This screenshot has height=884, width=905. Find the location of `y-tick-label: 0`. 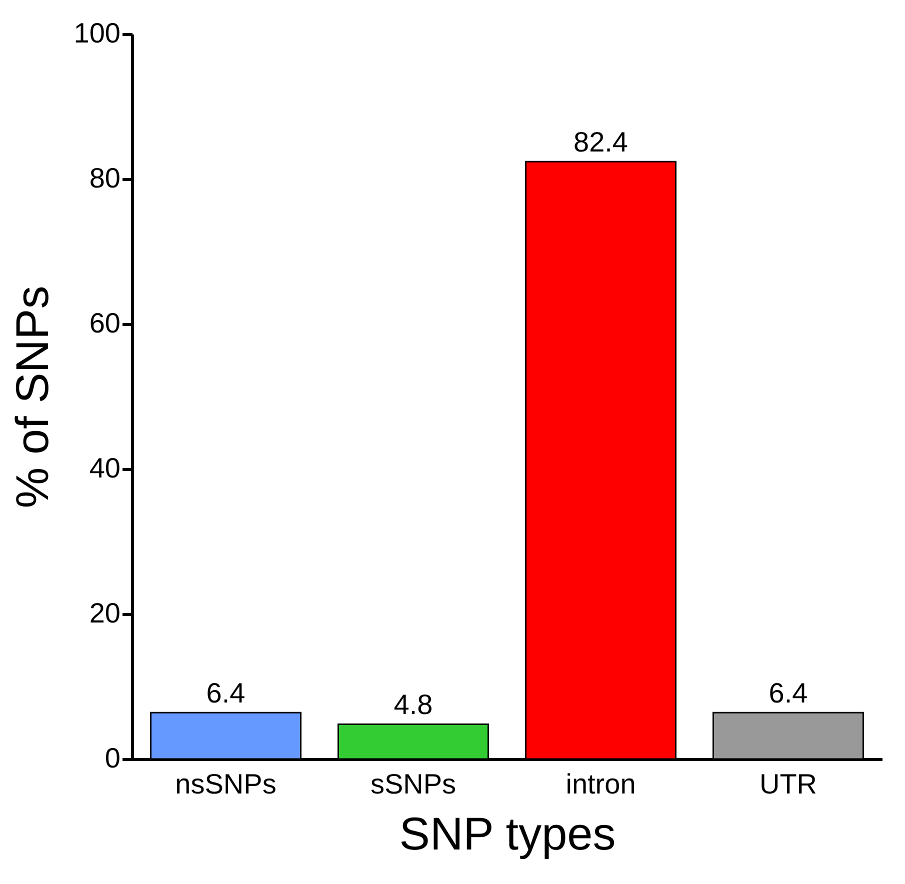

y-tick-label: 0 is located at coordinates (112, 758).